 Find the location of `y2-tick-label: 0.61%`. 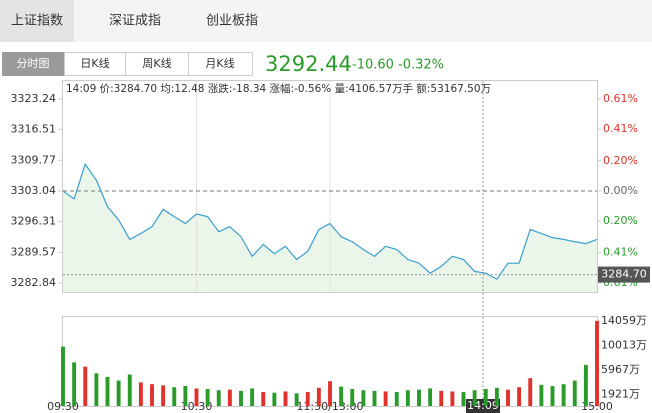

y2-tick-label: 0.61% is located at coordinates (620, 98).